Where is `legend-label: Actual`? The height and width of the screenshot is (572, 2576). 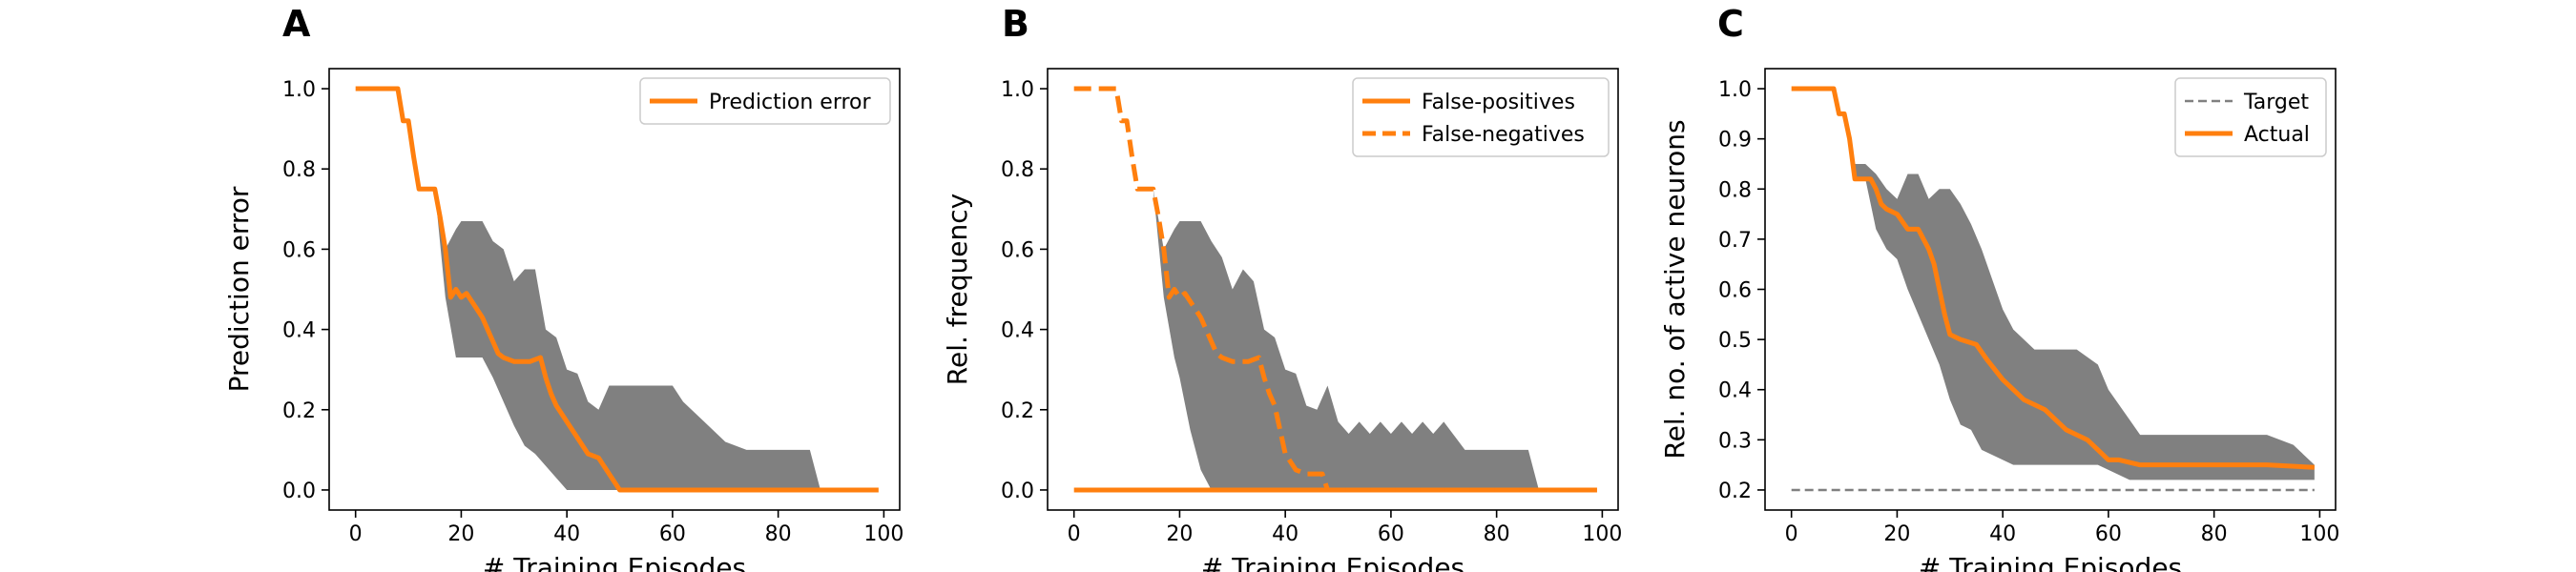 legend-label: Actual is located at coordinates (2277, 135).